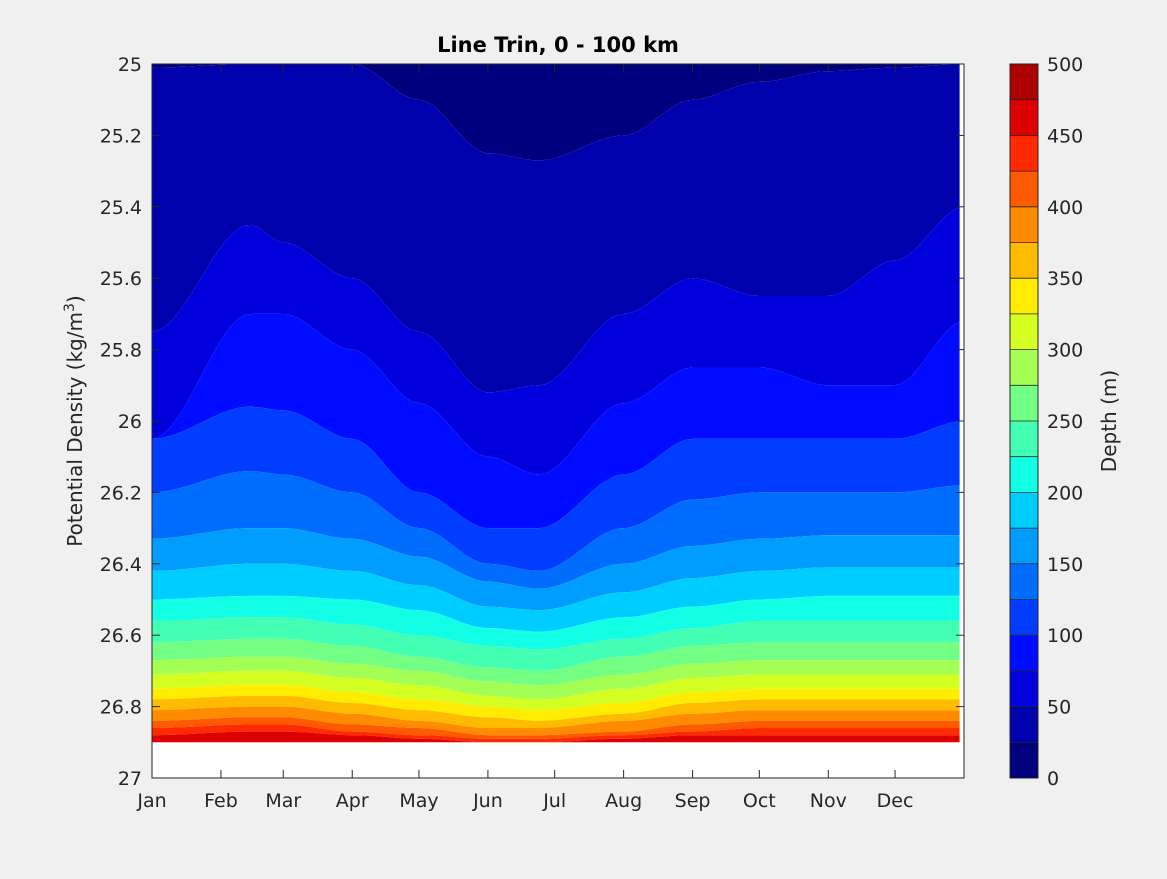 This screenshot has height=879, width=1167. What do you see at coordinates (121, 493) in the screenshot?
I see `y-tick-label: 26.2` at bounding box center [121, 493].